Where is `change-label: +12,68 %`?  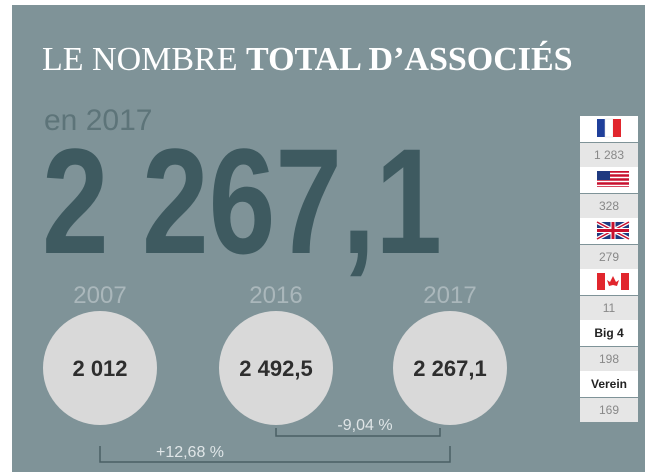
change-label: +12,68 % is located at coordinates (190, 452).